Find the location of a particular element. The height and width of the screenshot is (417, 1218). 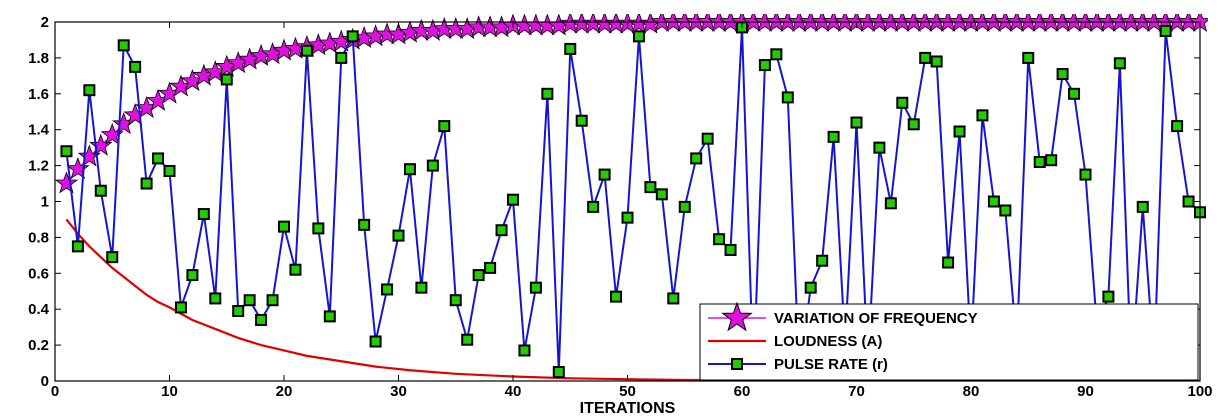

x-tick-label: 80 is located at coordinates (971, 391).